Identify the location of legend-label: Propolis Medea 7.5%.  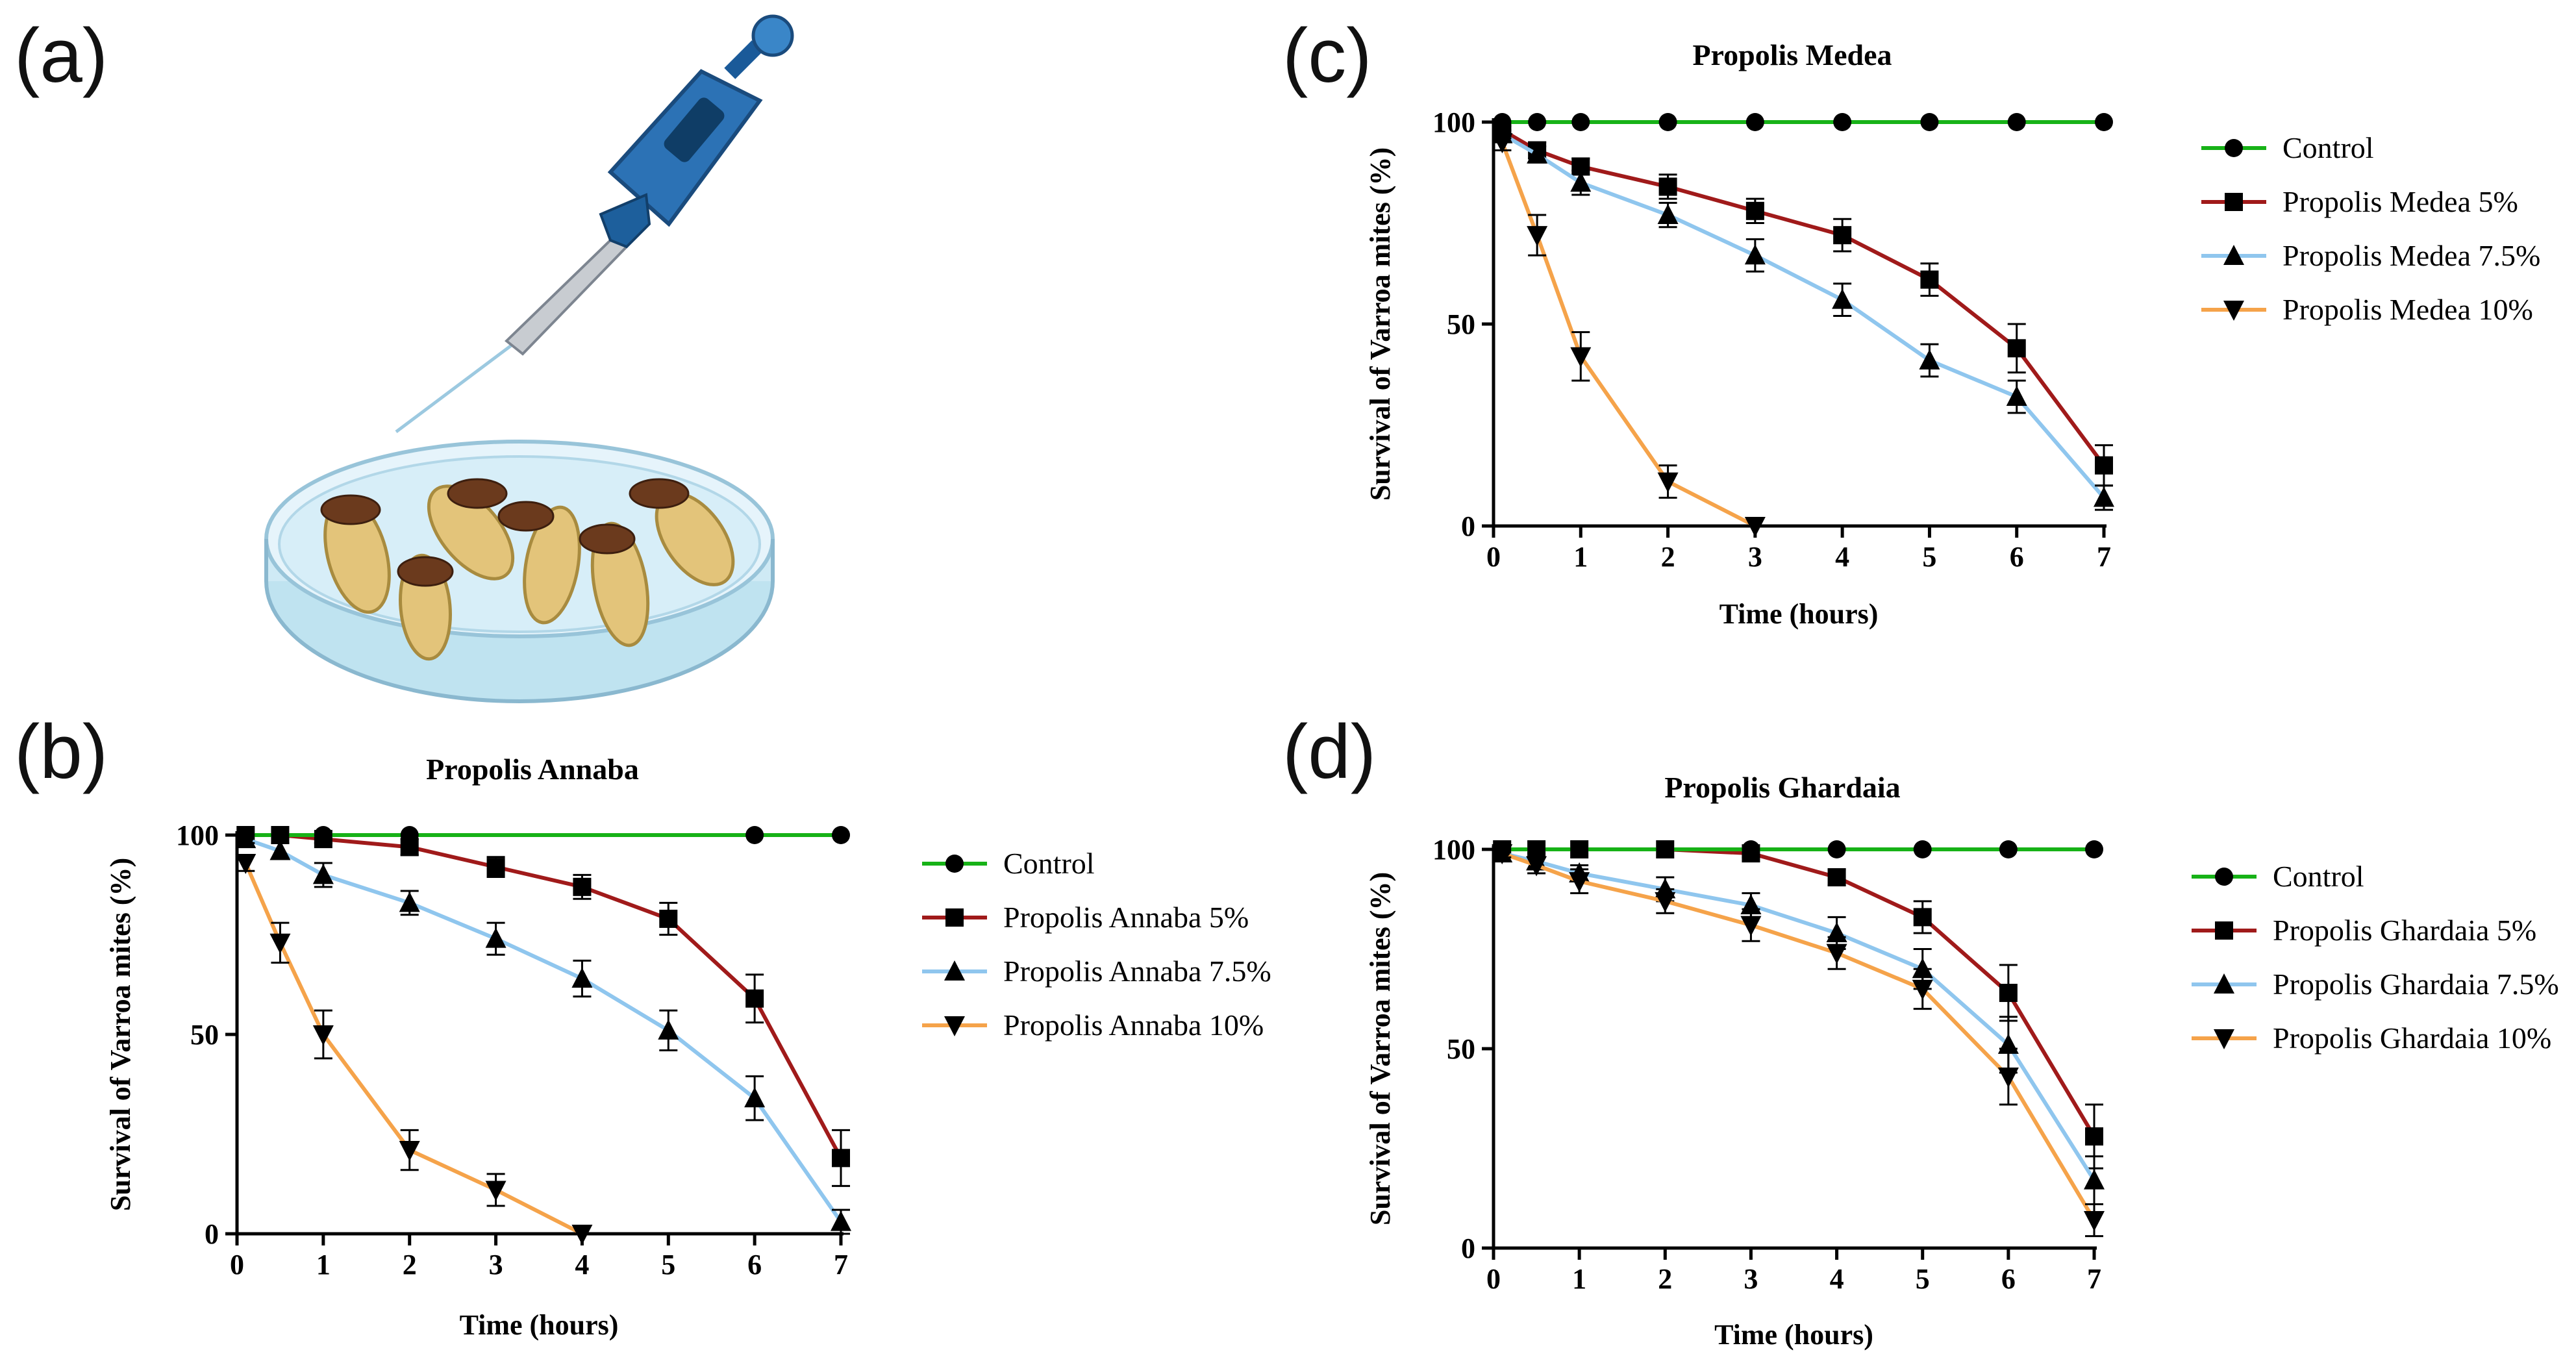
(2411, 255).